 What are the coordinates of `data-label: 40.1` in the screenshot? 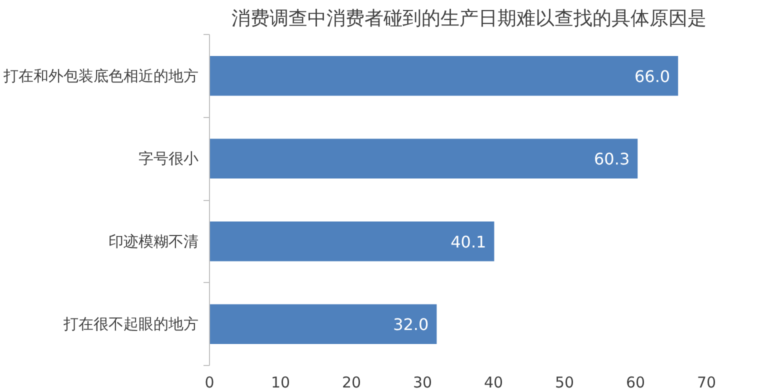 It's located at (468, 242).